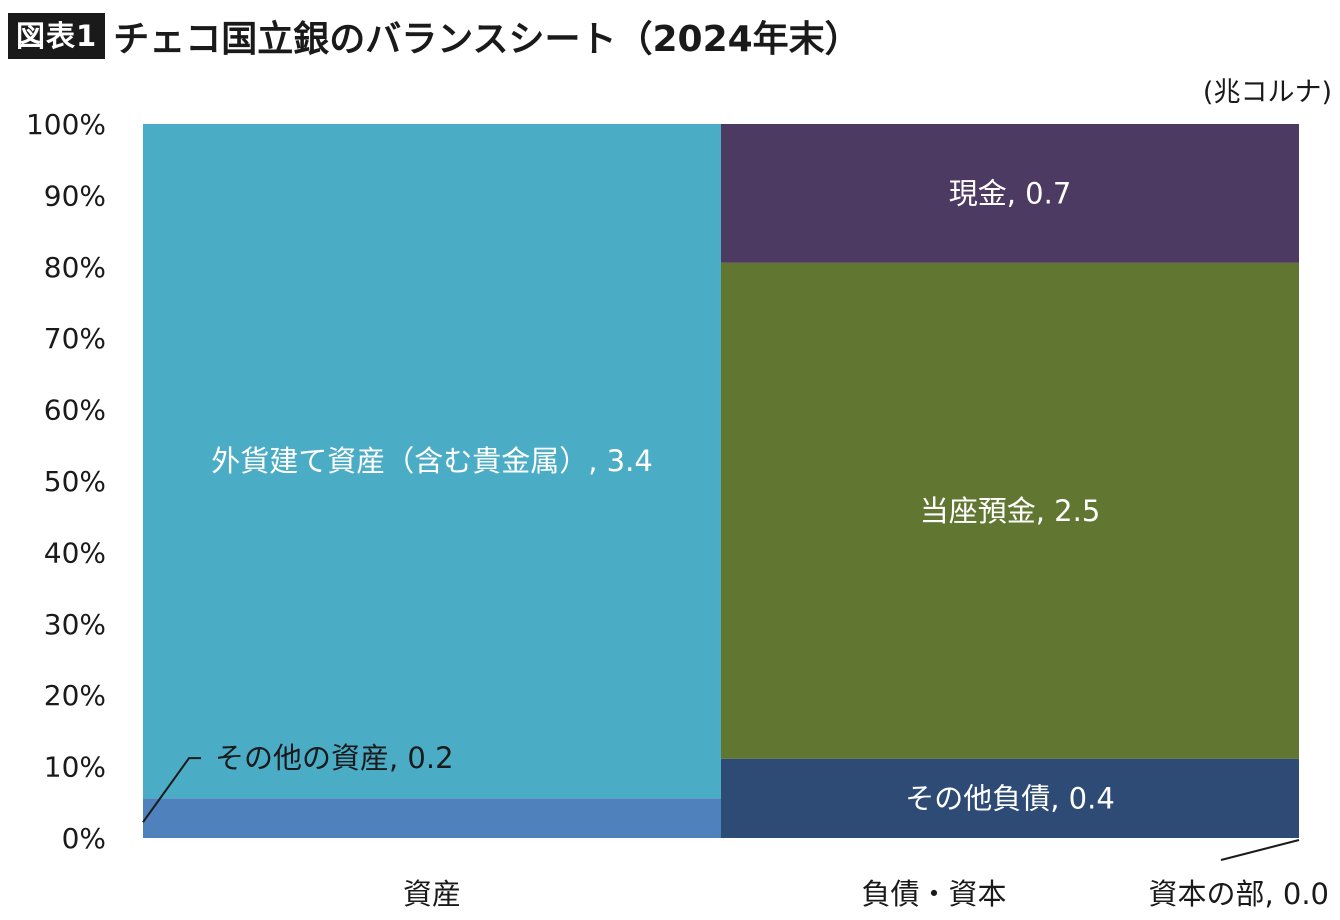  Describe the element at coordinates (57, 36) in the screenshot. I see `figure-label: 図表1` at that location.